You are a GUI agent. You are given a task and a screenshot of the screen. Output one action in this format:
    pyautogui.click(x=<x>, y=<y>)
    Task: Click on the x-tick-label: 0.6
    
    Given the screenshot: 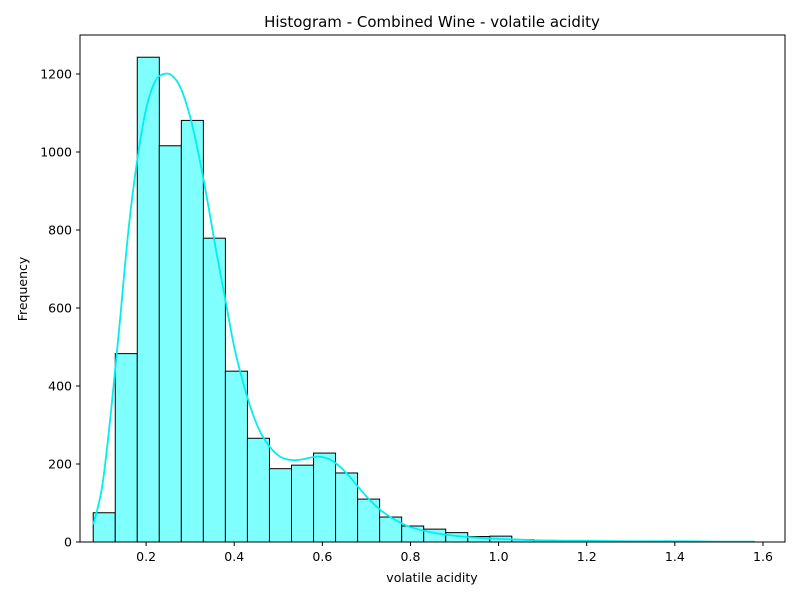 What is the action you would take?
    pyautogui.click(x=322, y=556)
    